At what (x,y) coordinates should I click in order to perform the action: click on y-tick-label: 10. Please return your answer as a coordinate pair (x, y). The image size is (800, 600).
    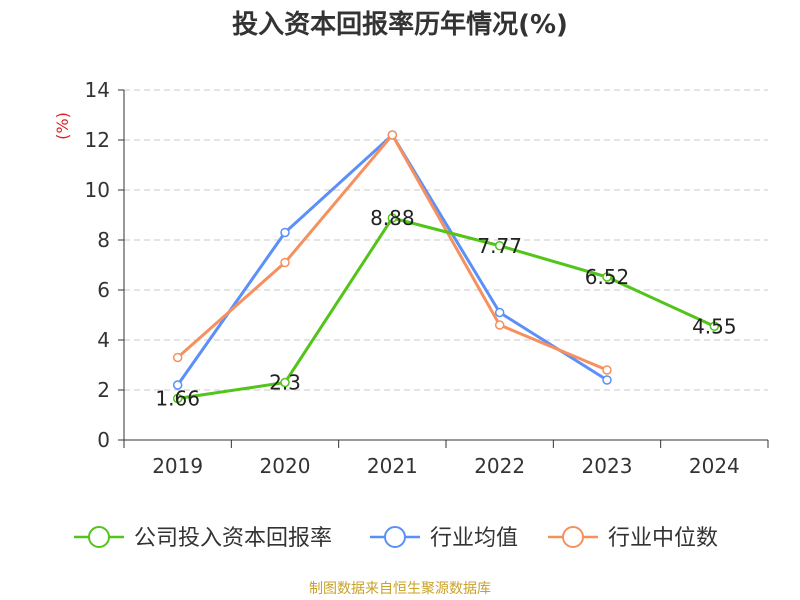
    Looking at the image, I should click on (97, 190).